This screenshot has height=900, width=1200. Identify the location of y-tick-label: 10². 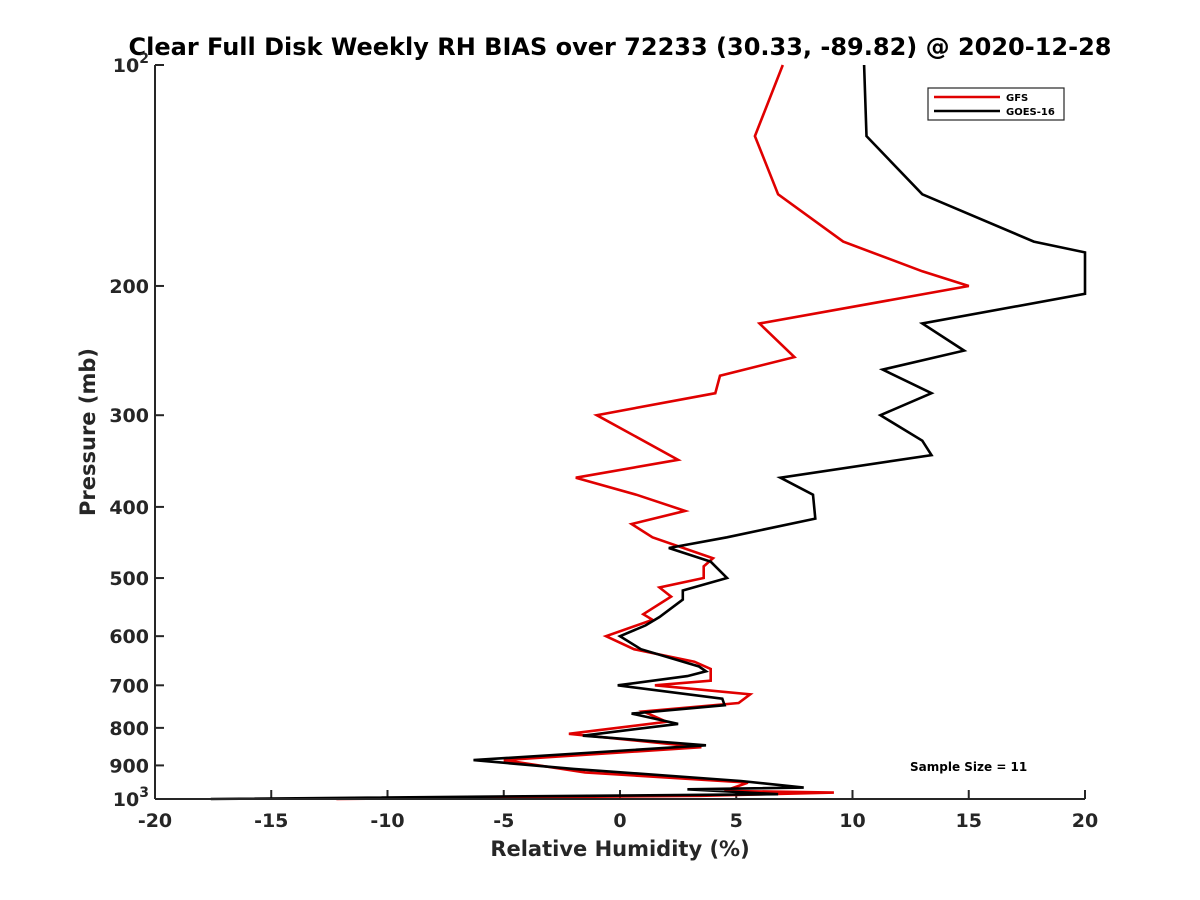
(131, 64).